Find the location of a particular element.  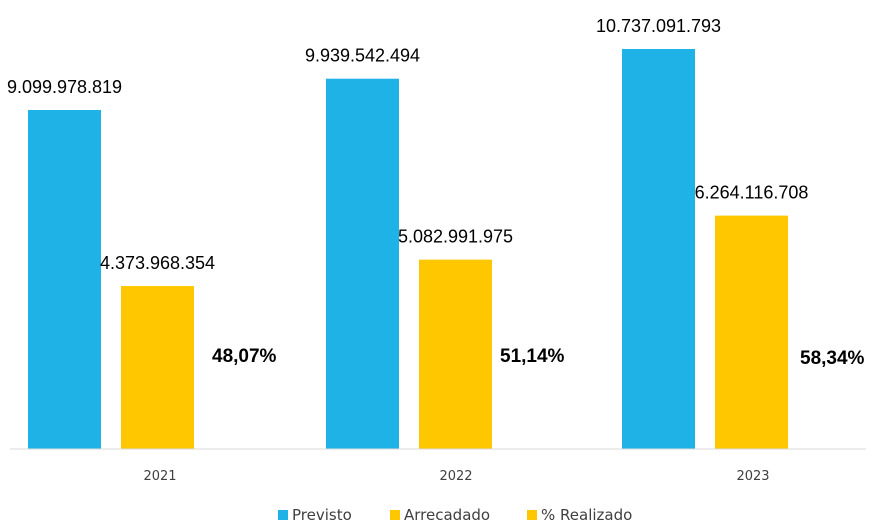

data-label-realizado-2022: 51,14% is located at coordinates (532, 356).